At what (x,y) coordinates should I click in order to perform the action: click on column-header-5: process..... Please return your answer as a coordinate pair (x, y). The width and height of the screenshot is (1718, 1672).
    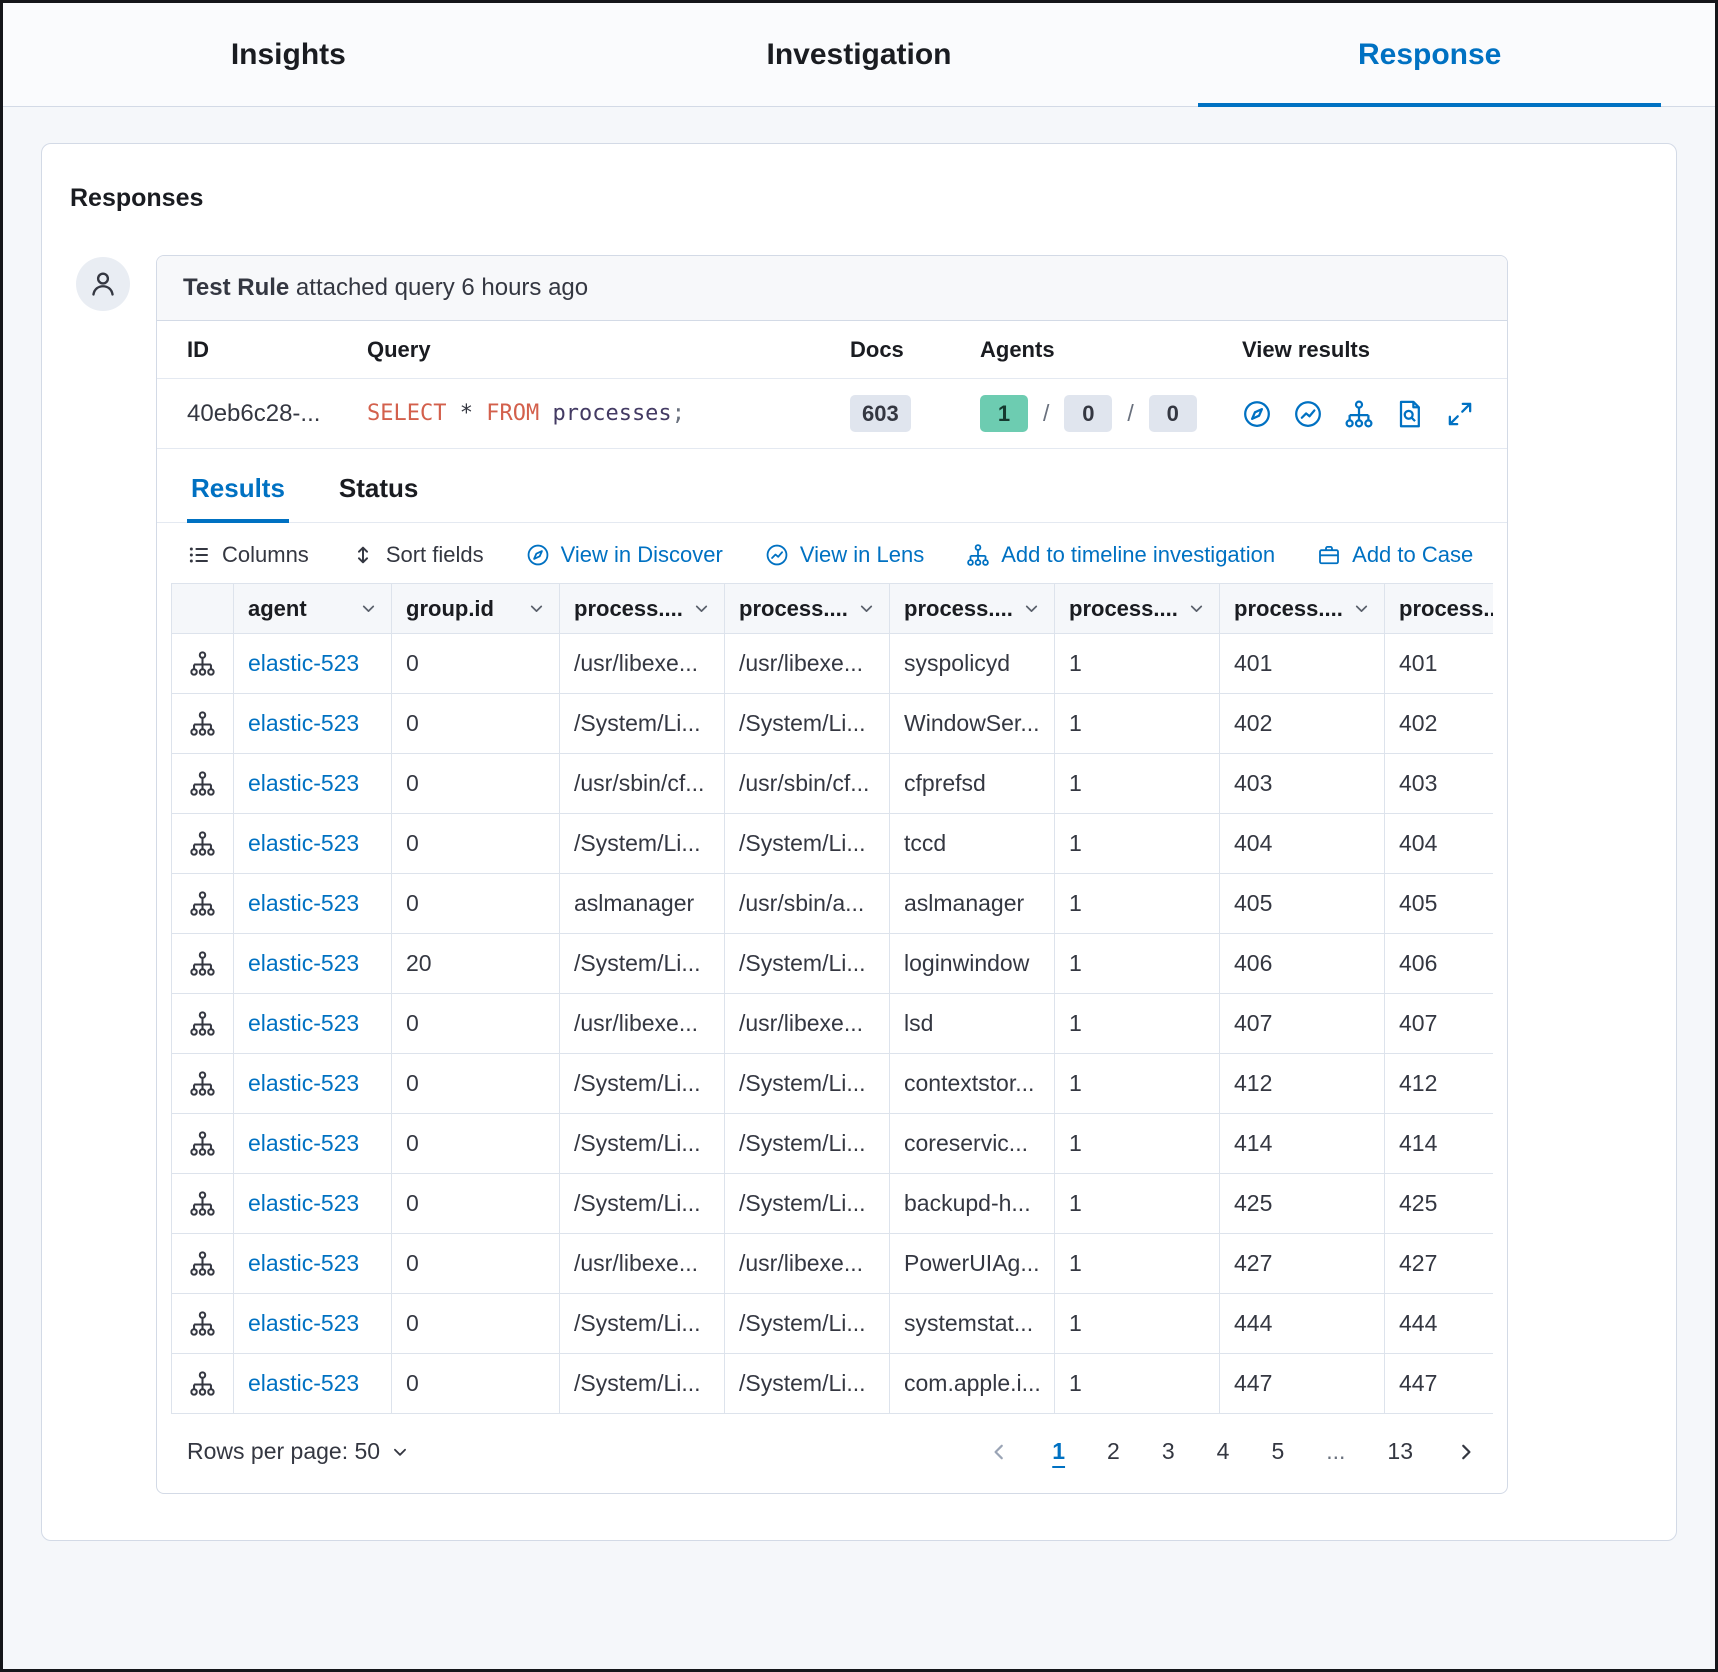
    Looking at the image, I should click on (1137, 608).